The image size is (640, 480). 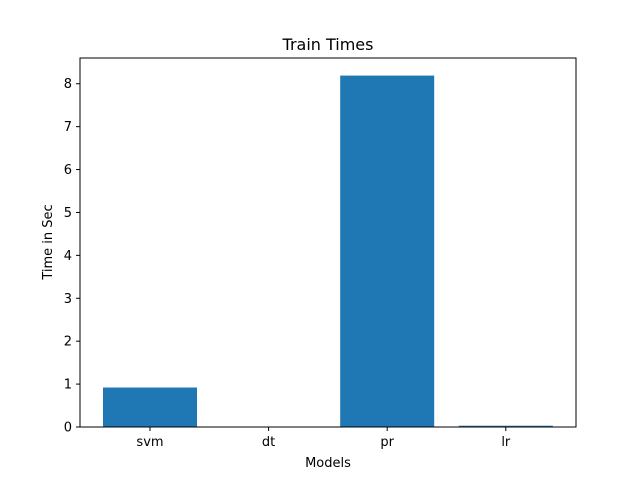 I want to click on y-tick-label-8: 8, so click(x=68, y=84).